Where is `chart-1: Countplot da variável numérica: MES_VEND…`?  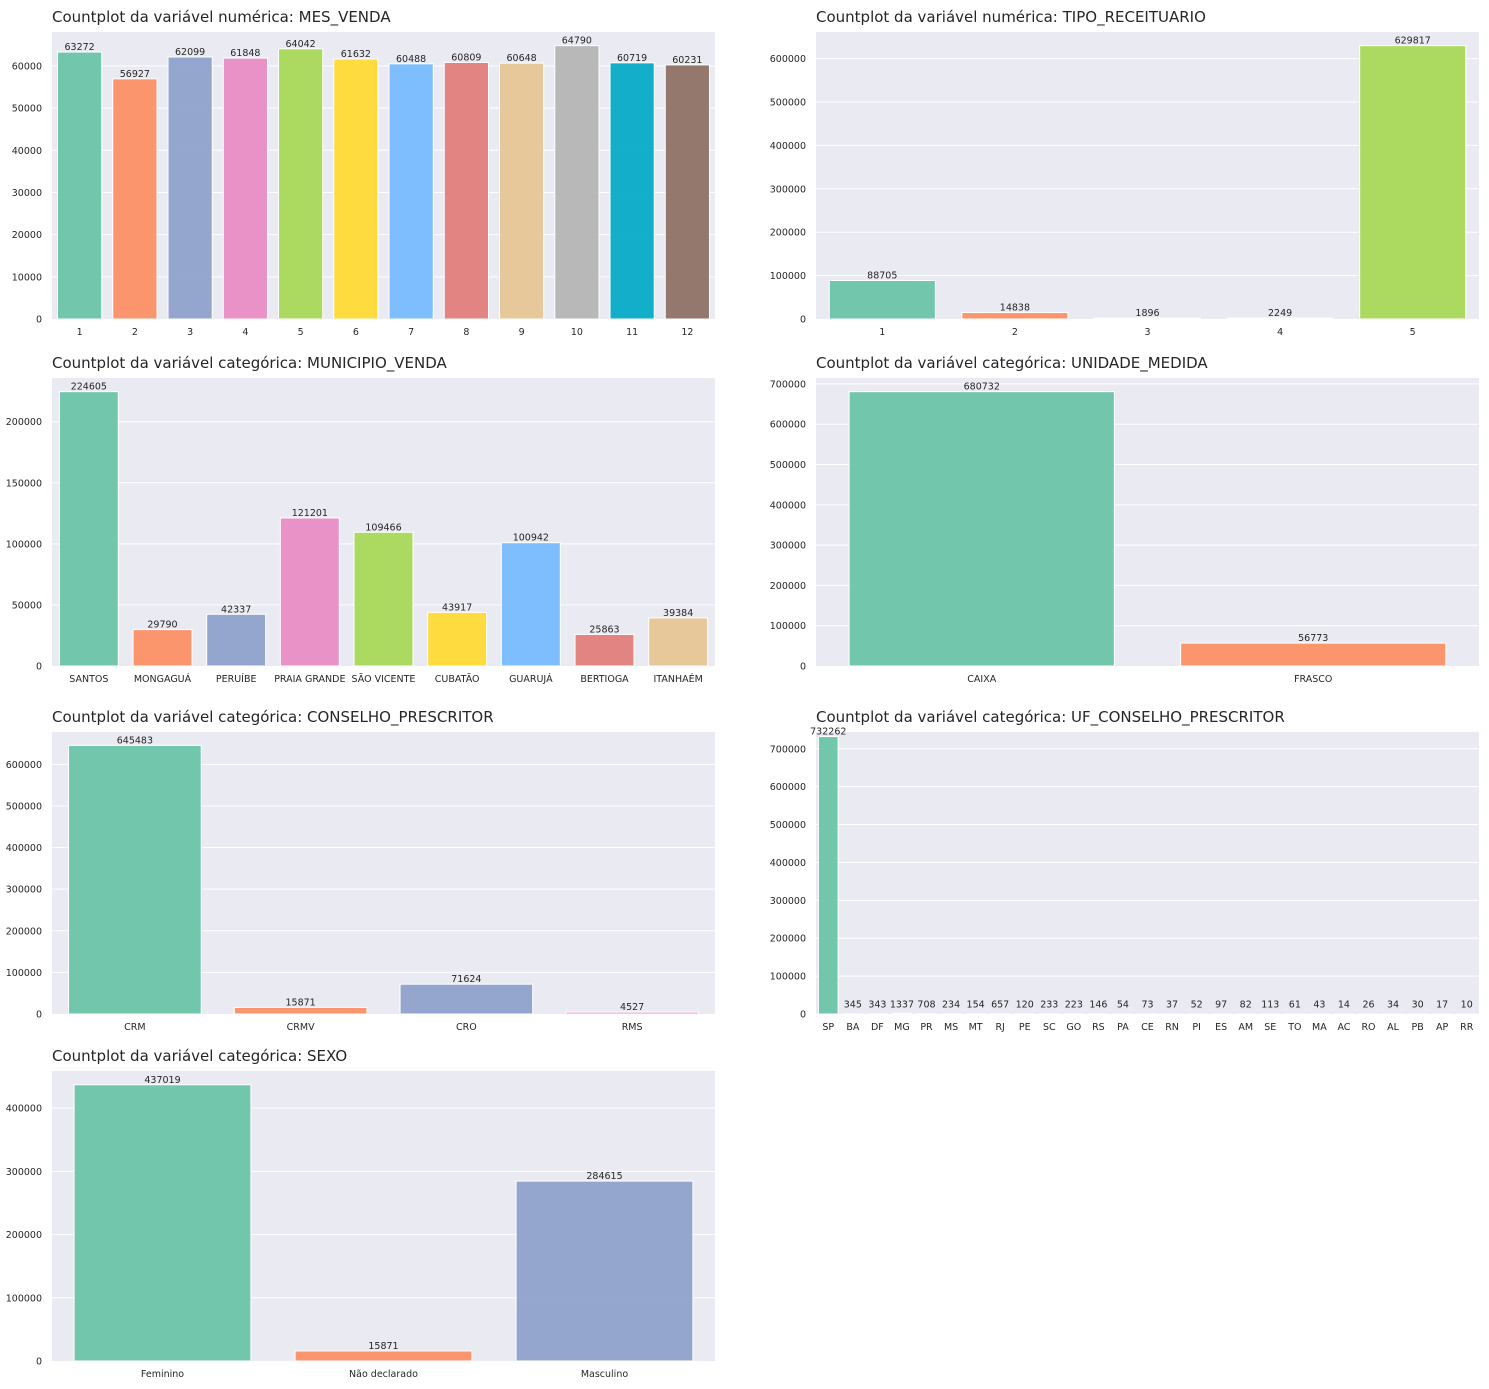 chart-1: Countplot da variável numérica: MES_VEND… is located at coordinates (363, 173).